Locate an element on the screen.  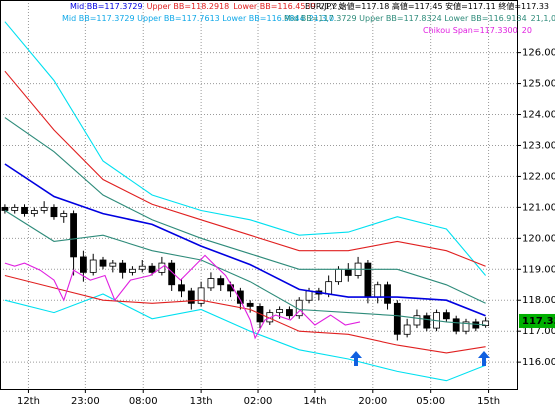
x-tick-label: 14th is located at coordinates (314, 401).